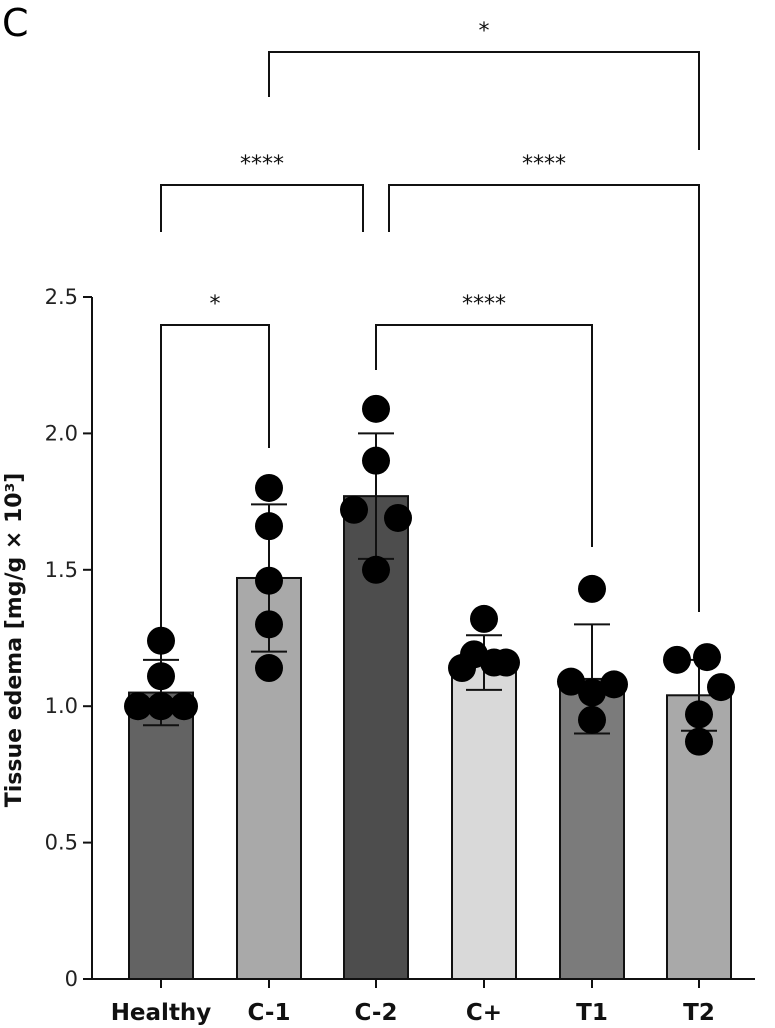 Image resolution: width=775 pixels, height=1028 pixels. Describe the element at coordinates (484, 1013) in the screenshot. I see `x-tick-label-c-: C+` at that location.